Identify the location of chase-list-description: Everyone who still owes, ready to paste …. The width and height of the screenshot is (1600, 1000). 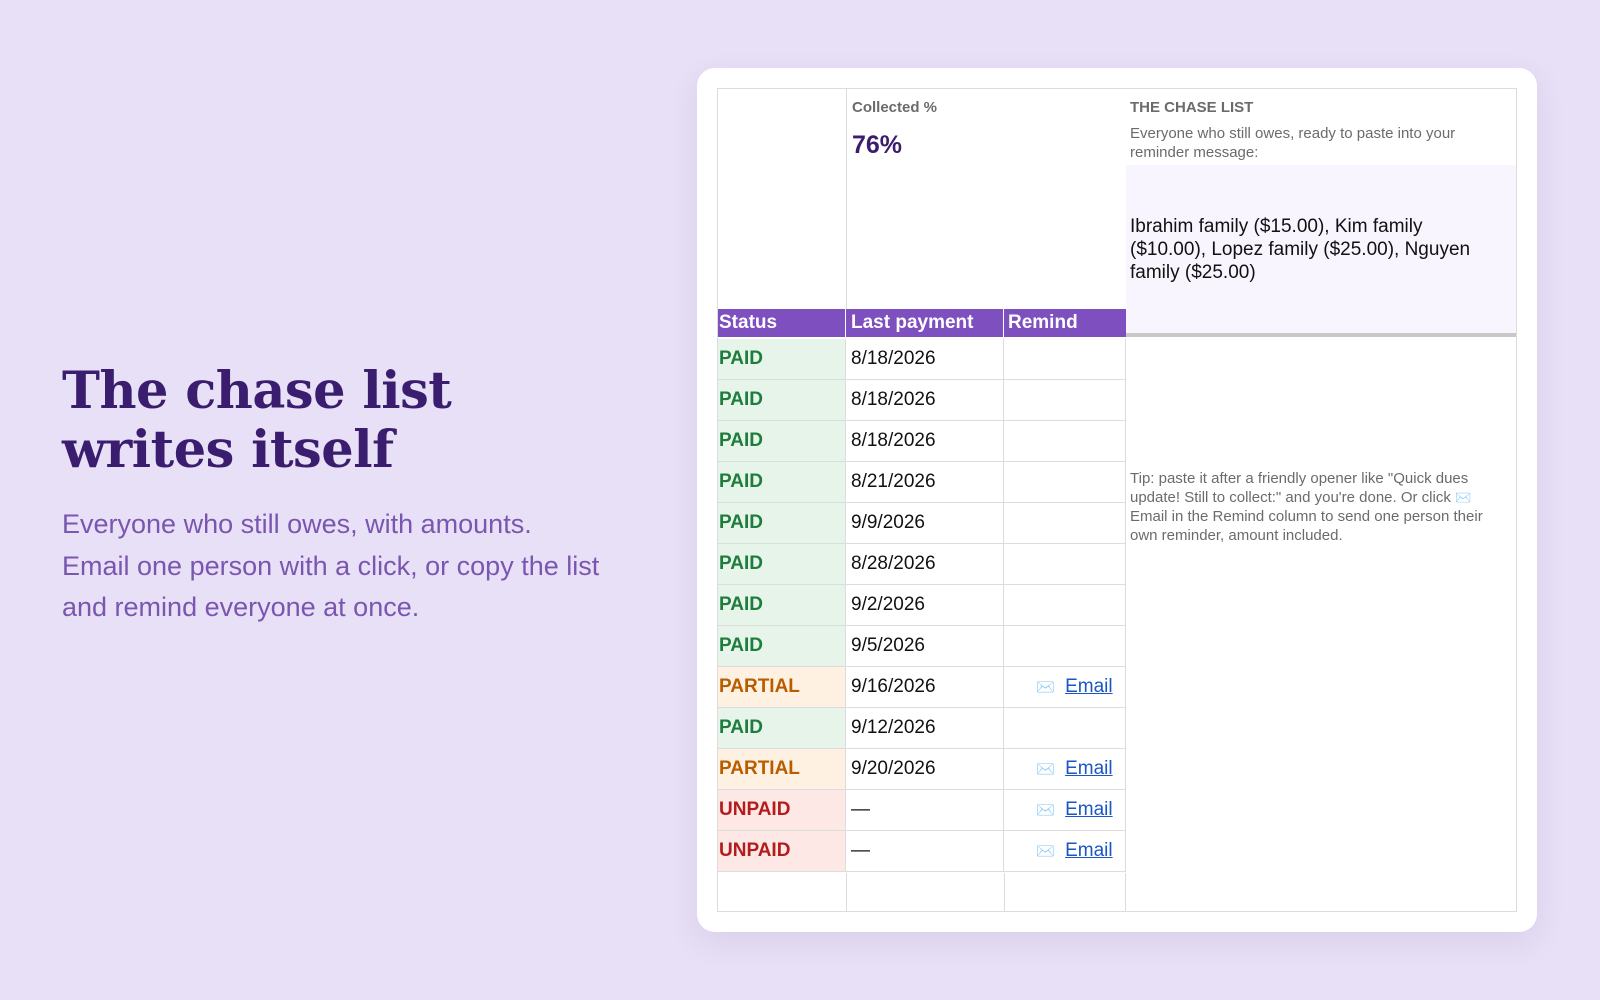
(1293, 143).